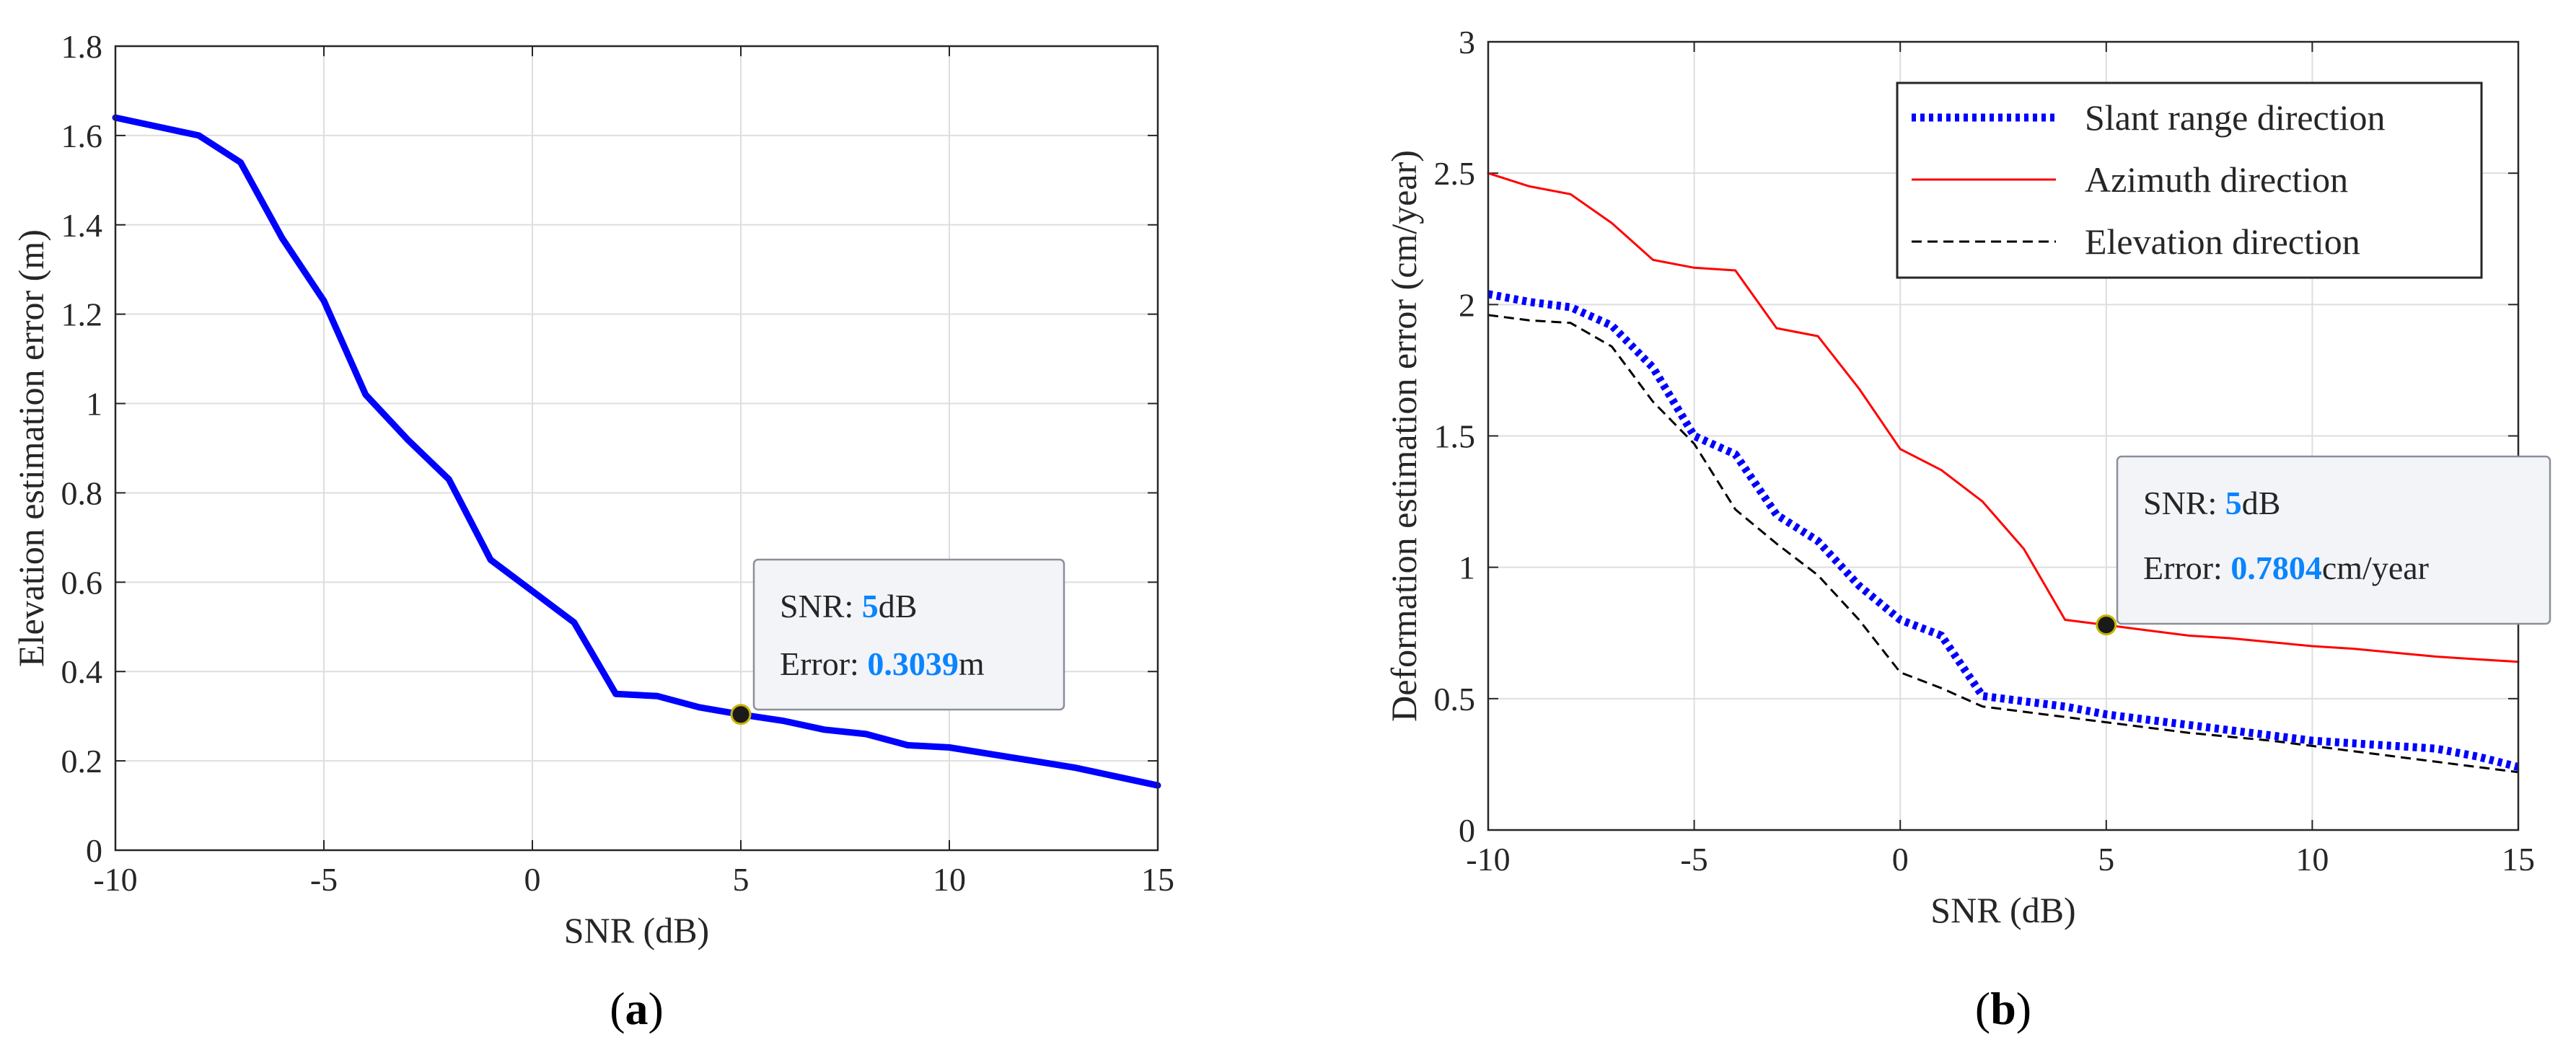 This screenshot has height=1055, width=2576. What do you see at coordinates (82, 314) in the screenshot?
I see `y-tick-label: 1.2` at bounding box center [82, 314].